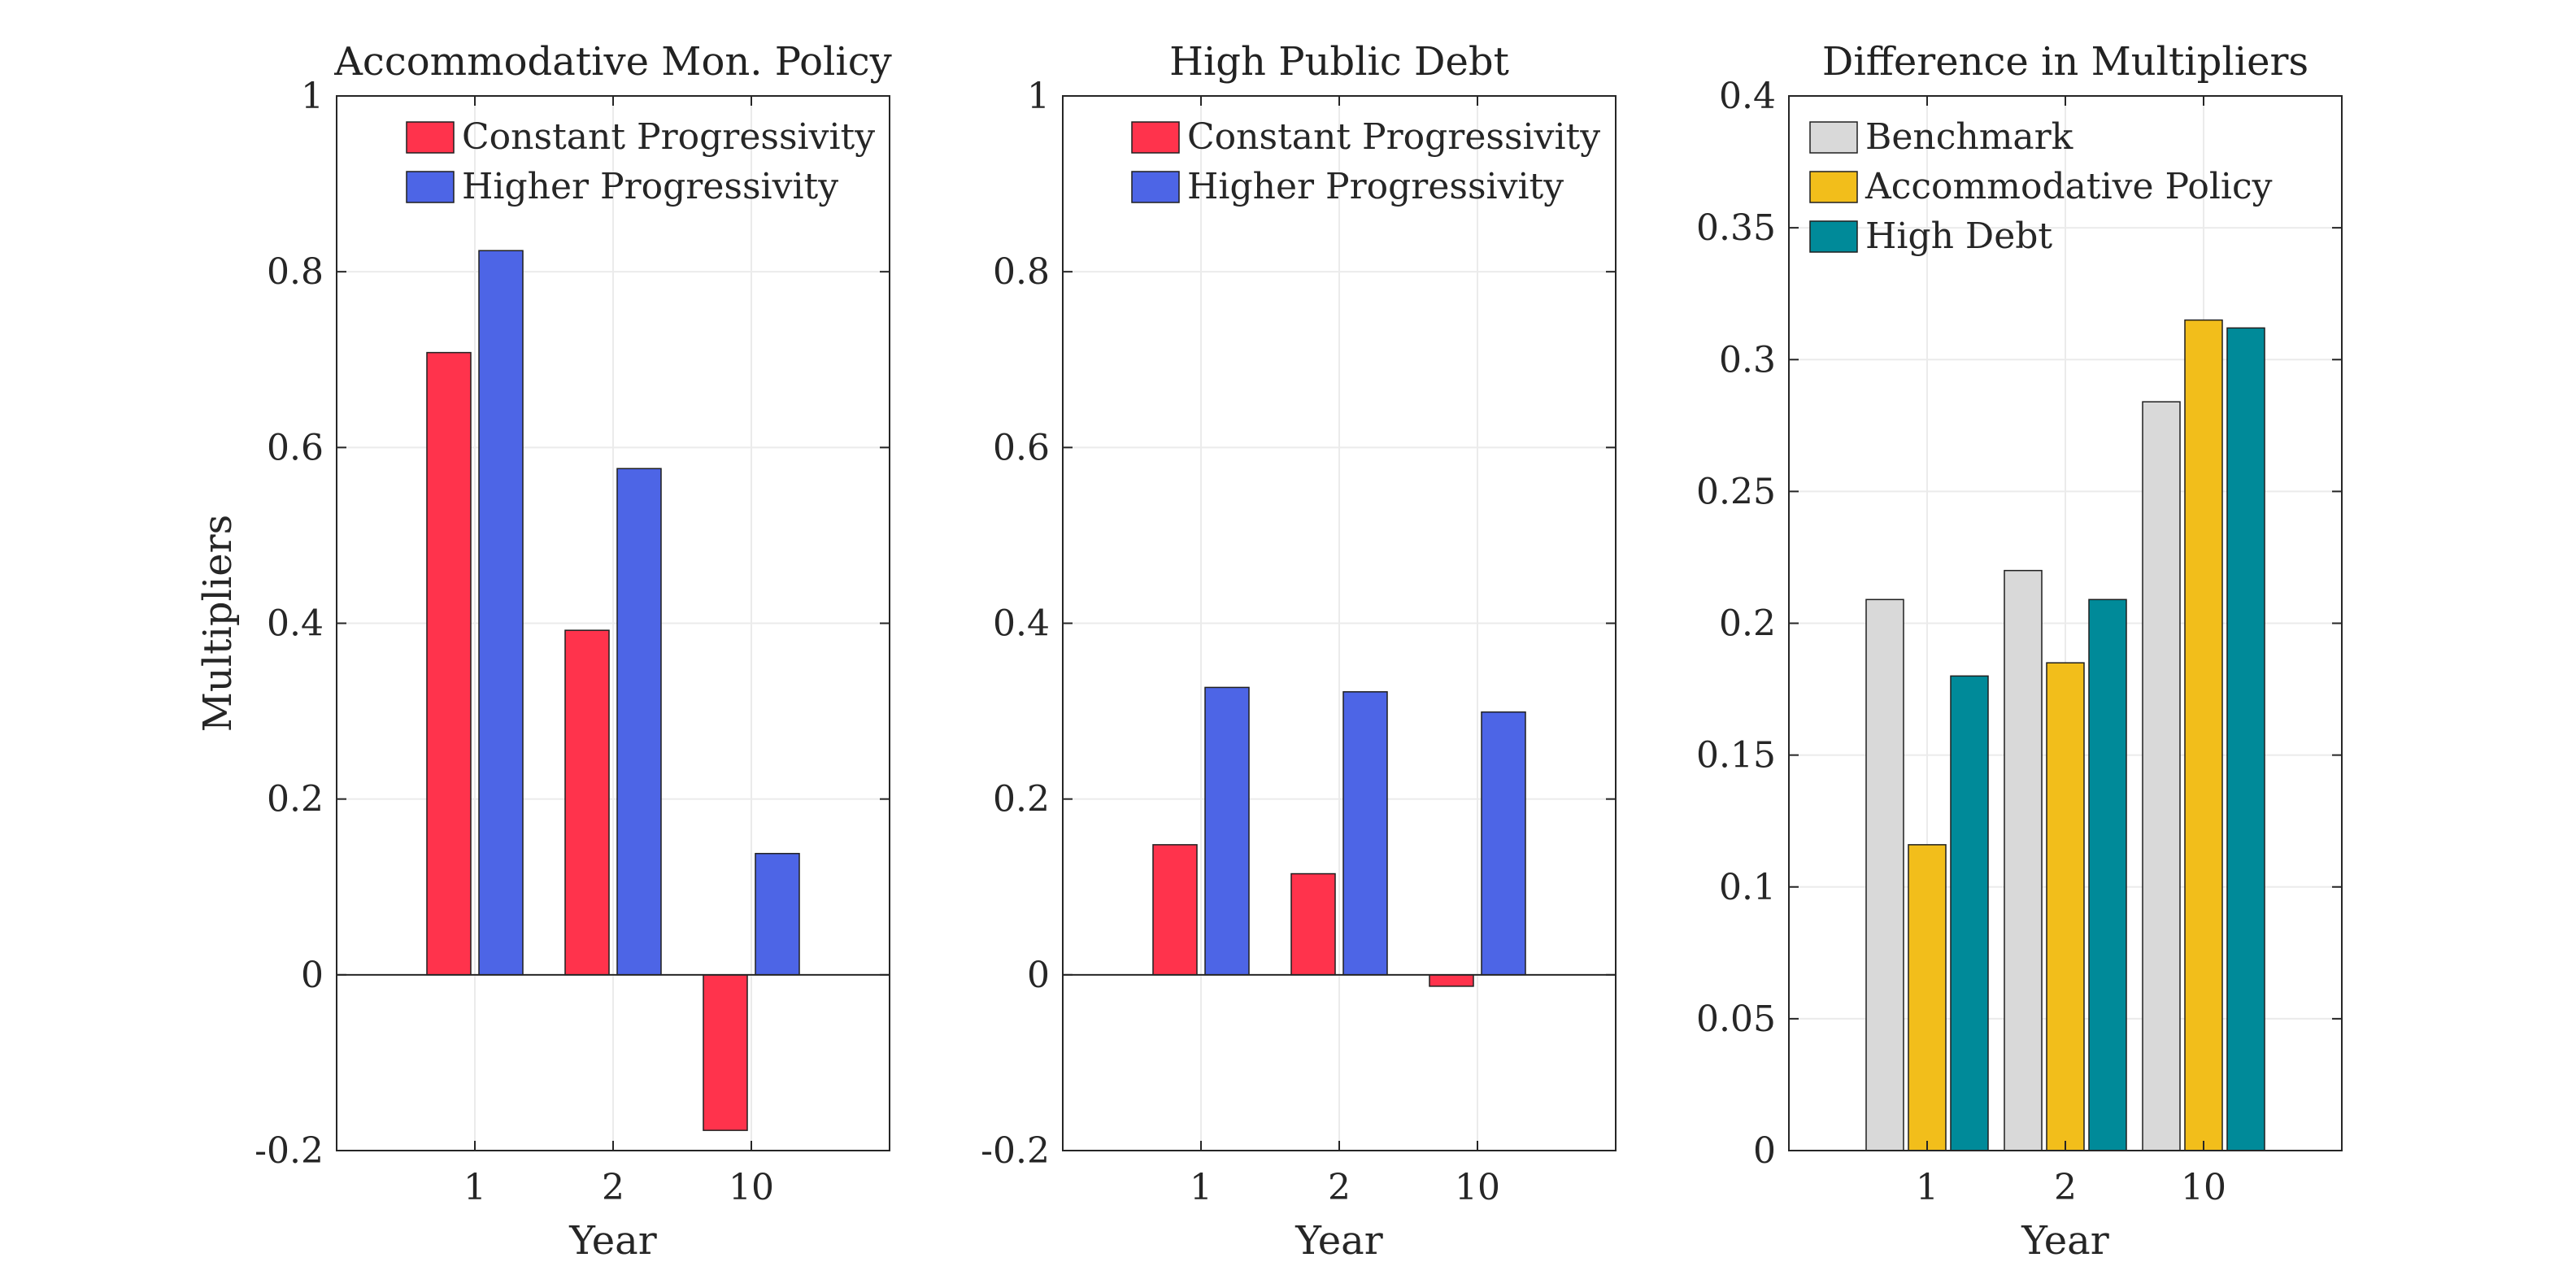  Describe the element at coordinates (1969, 137) in the screenshot. I see `legend-label: Benchmark` at that location.